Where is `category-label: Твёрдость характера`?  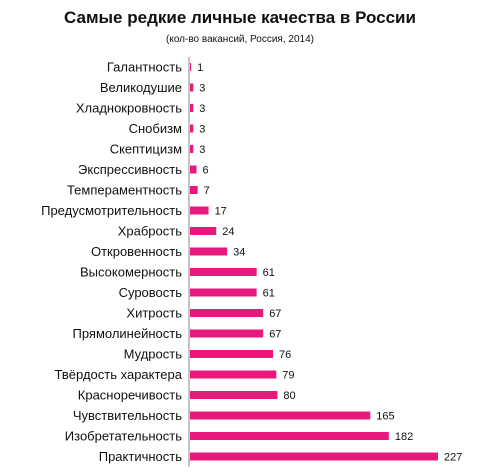
category-label: Твёрдость характера is located at coordinates (119, 374).